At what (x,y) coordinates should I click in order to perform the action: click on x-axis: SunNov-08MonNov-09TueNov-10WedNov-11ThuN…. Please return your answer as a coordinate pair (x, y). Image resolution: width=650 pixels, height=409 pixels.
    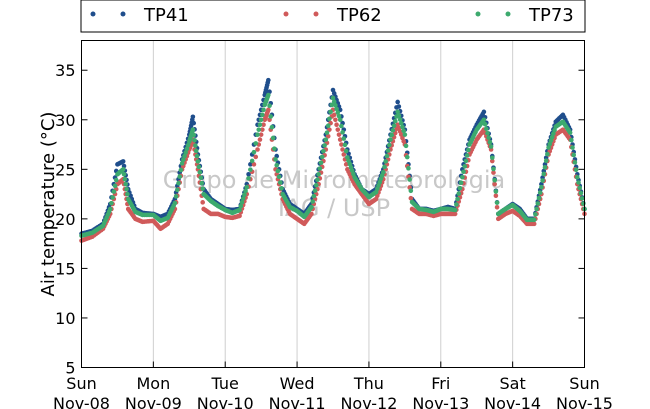
    Looking at the image, I should click on (333, 385).